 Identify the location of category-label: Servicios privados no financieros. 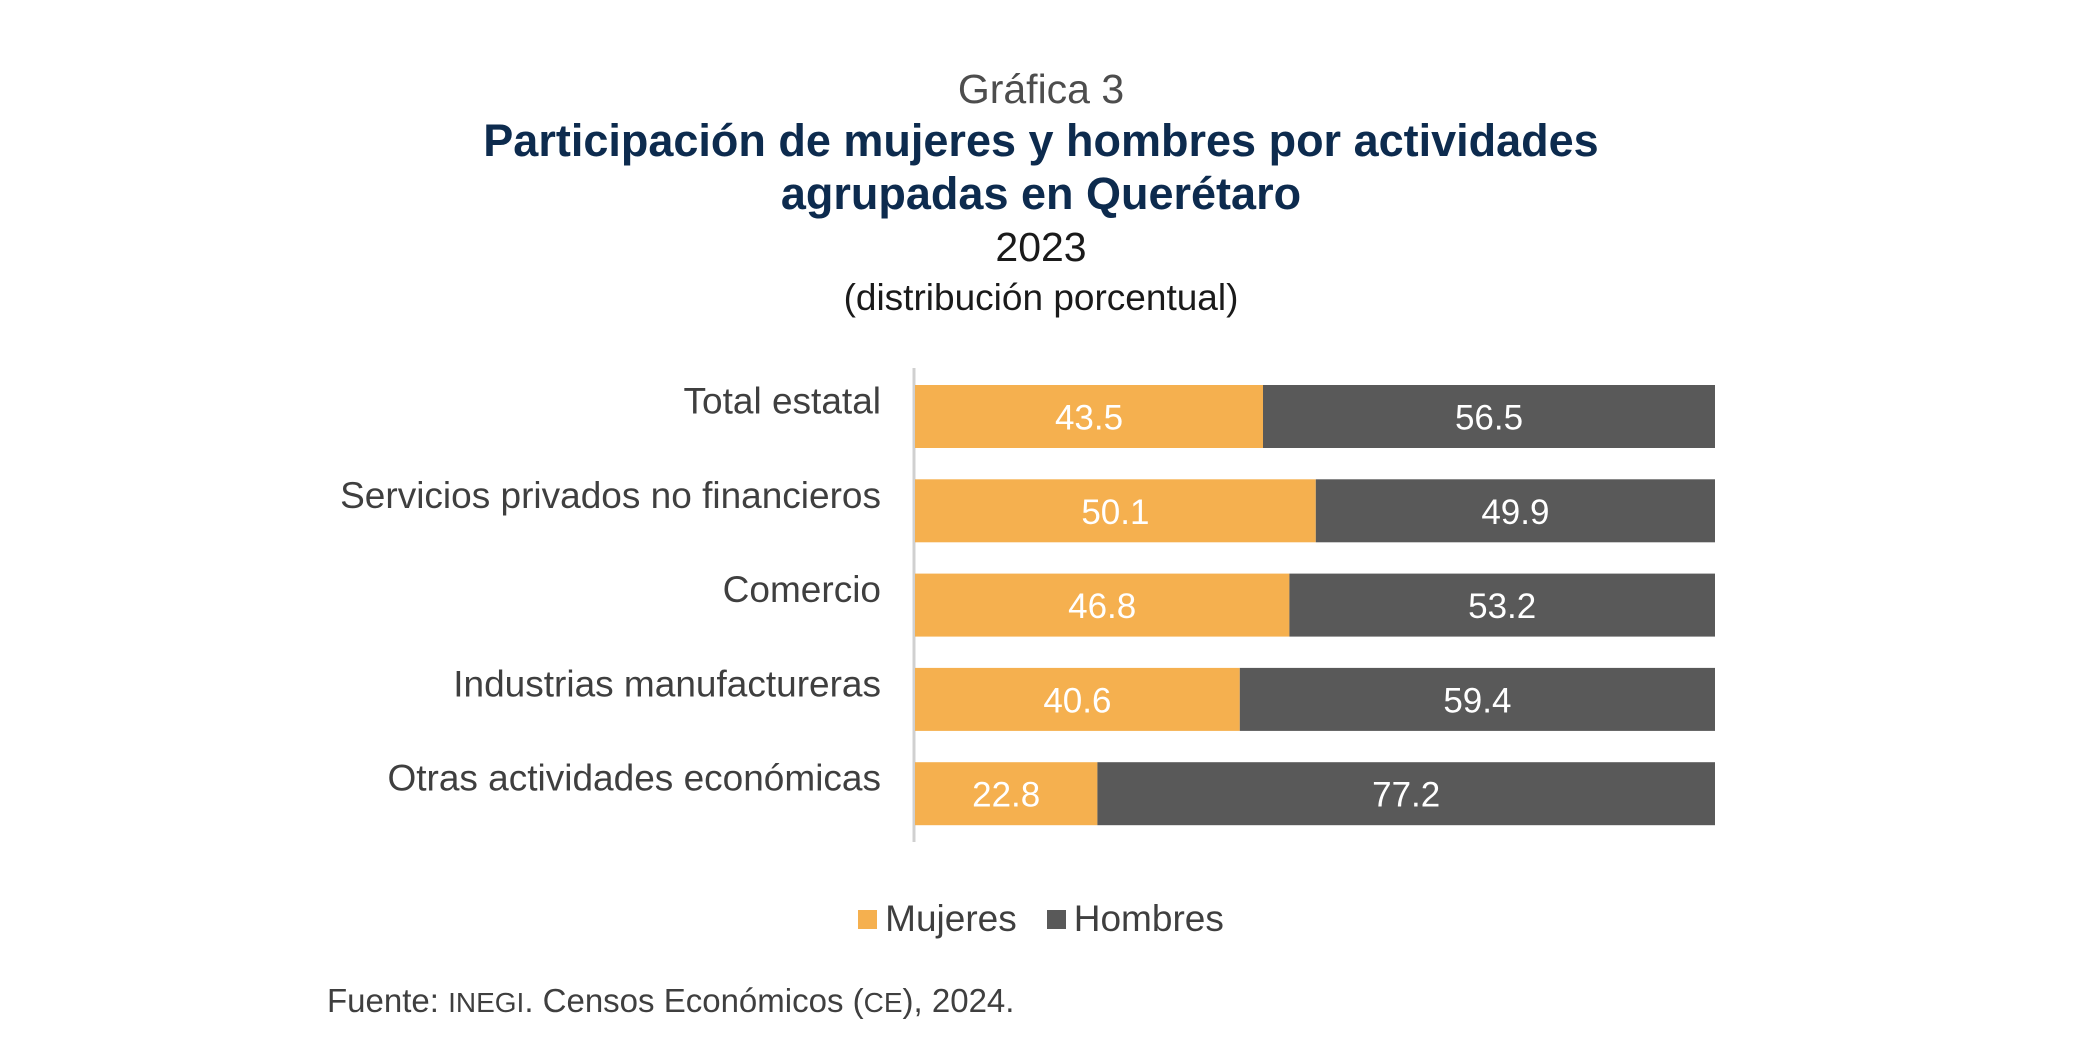
(610, 495).